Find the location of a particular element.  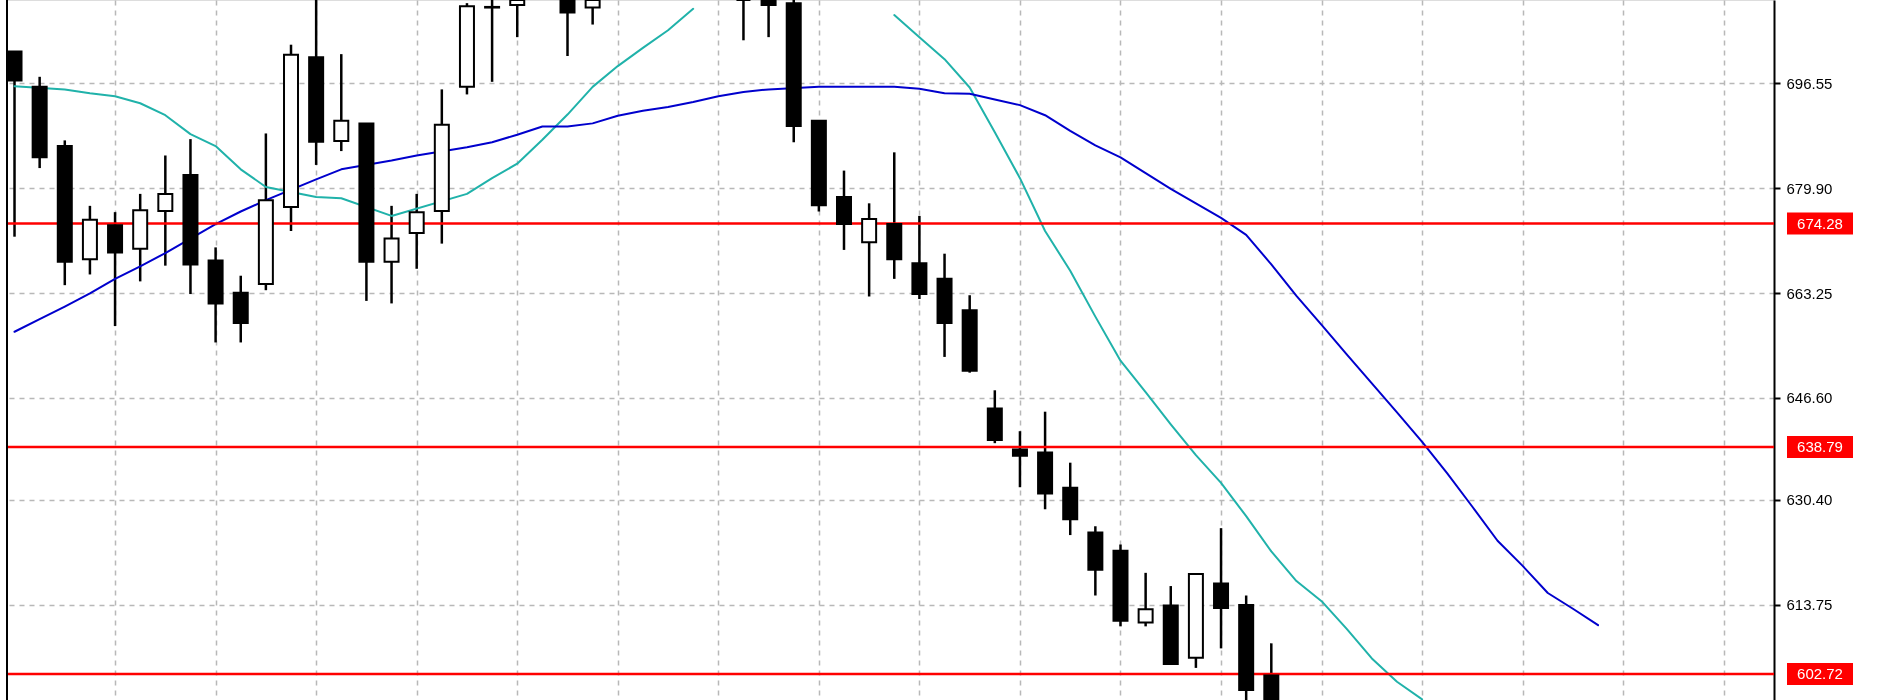

ref-line-label: 674.28 is located at coordinates (1820, 223).